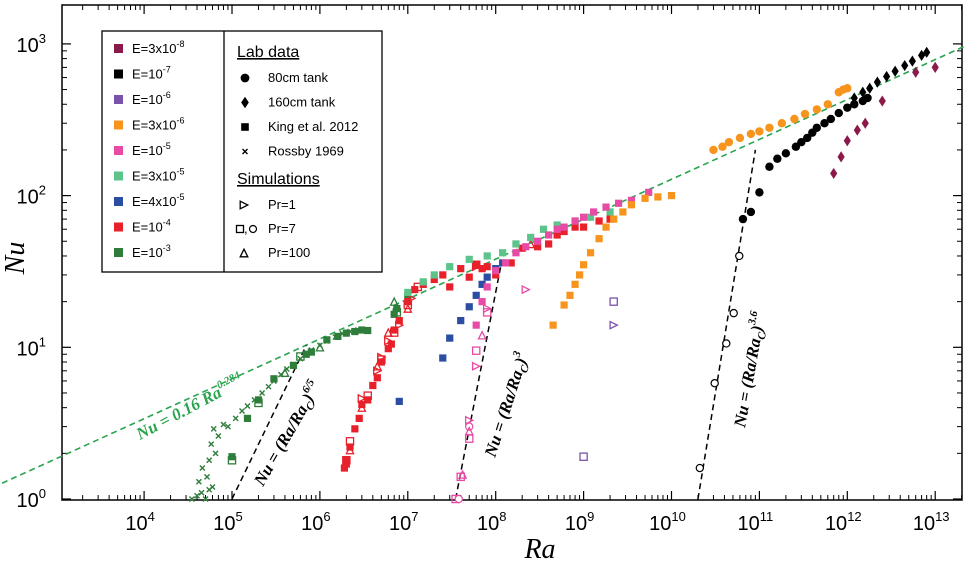 This screenshot has height=565, width=966. I want to click on legend-marker-label: 80cm tank, so click(298, 77).